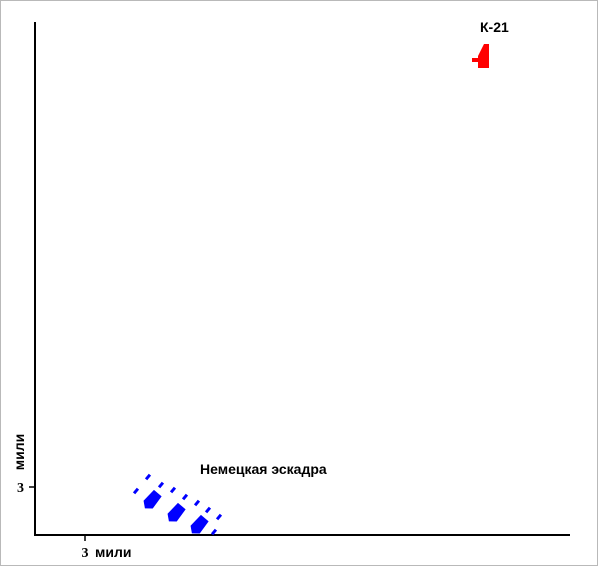  Describe the element at coordinates (480, 56) in the screenshot. I see `submarine-k21-marker` at that location.